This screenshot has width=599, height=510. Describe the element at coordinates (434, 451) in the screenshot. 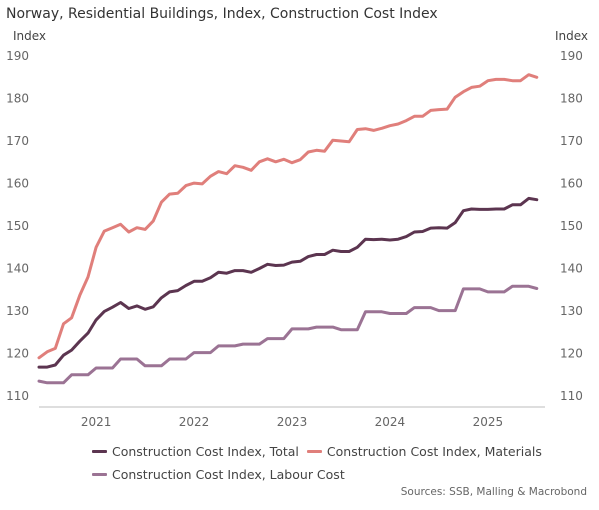

I see `legend-label-materials: Construction Cost Index, Materials` at that location.